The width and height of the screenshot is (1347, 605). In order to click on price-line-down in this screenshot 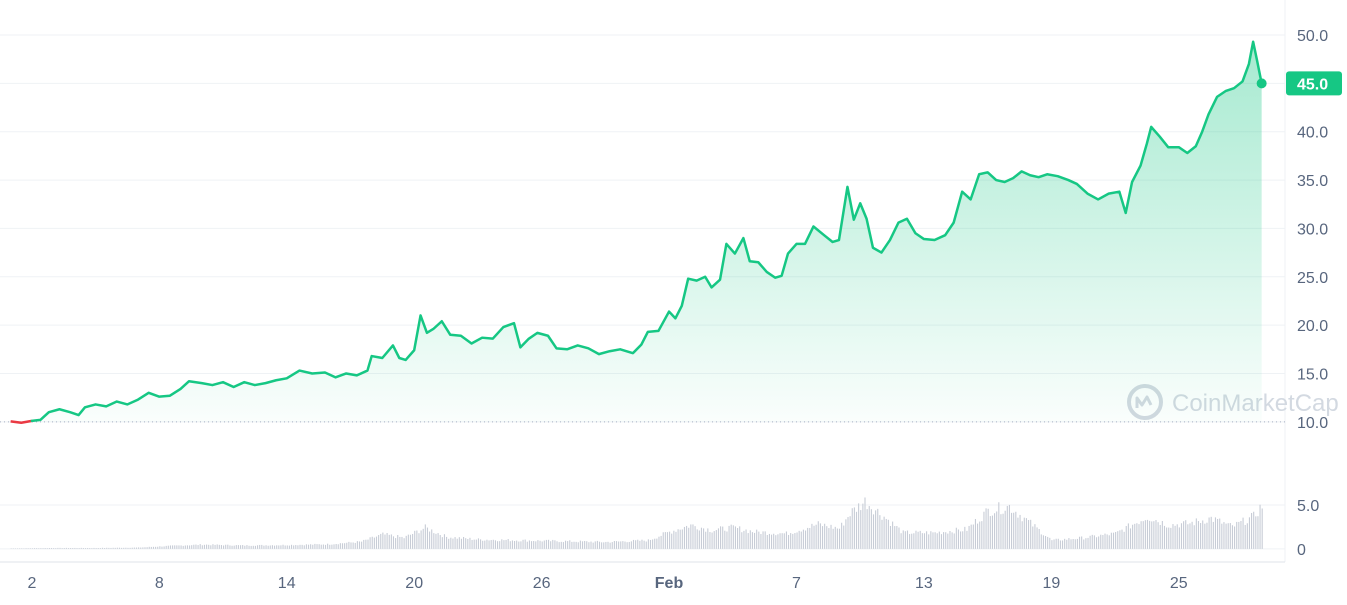, I will do `click(21, 422)`.